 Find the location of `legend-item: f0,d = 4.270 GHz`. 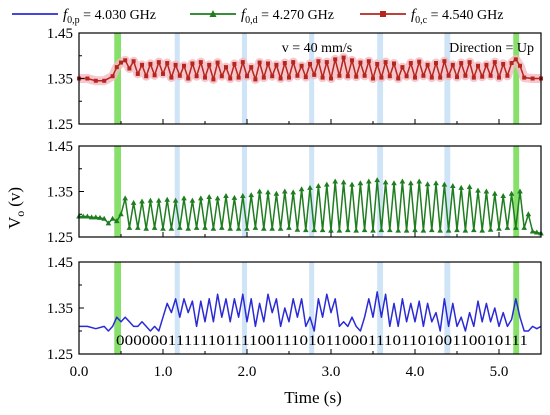

legend-item: f0,d = 4.270 GHz is located at coordinates (262, 16).